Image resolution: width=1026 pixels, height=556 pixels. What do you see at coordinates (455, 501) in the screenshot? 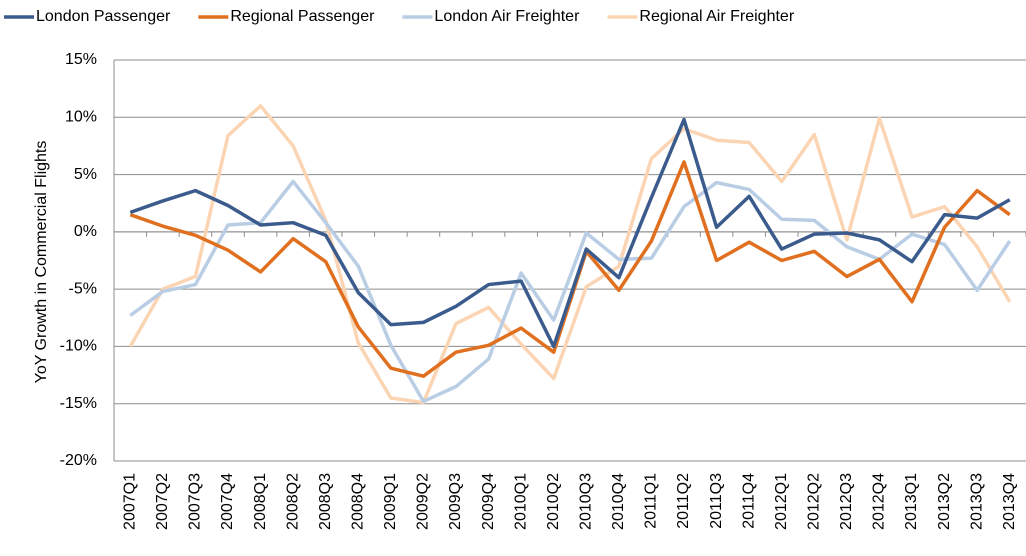
I see `x-tick-label: 2009Q3` at bounding box center [455, 501].